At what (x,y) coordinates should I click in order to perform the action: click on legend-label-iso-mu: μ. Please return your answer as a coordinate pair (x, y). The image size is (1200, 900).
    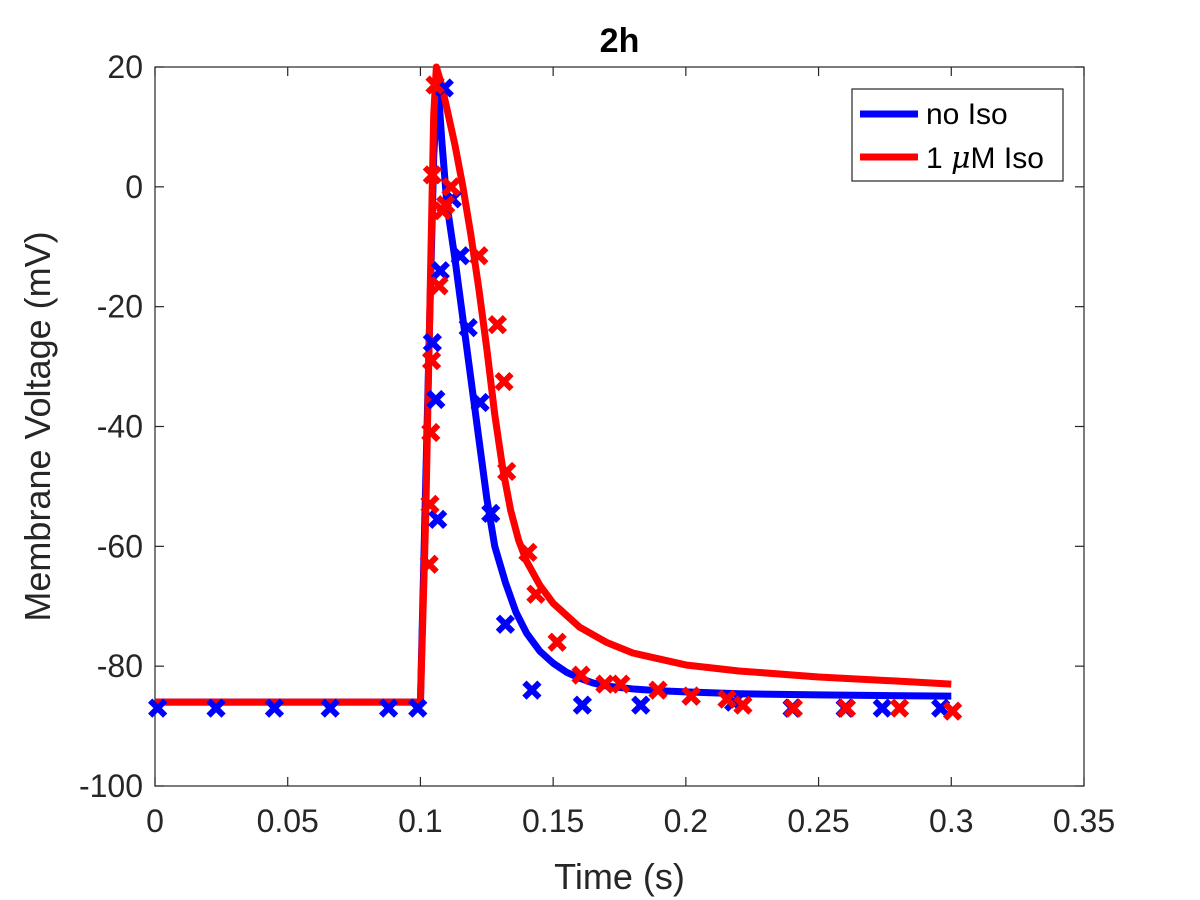
    Looking at the image, I should click on (961, 158).